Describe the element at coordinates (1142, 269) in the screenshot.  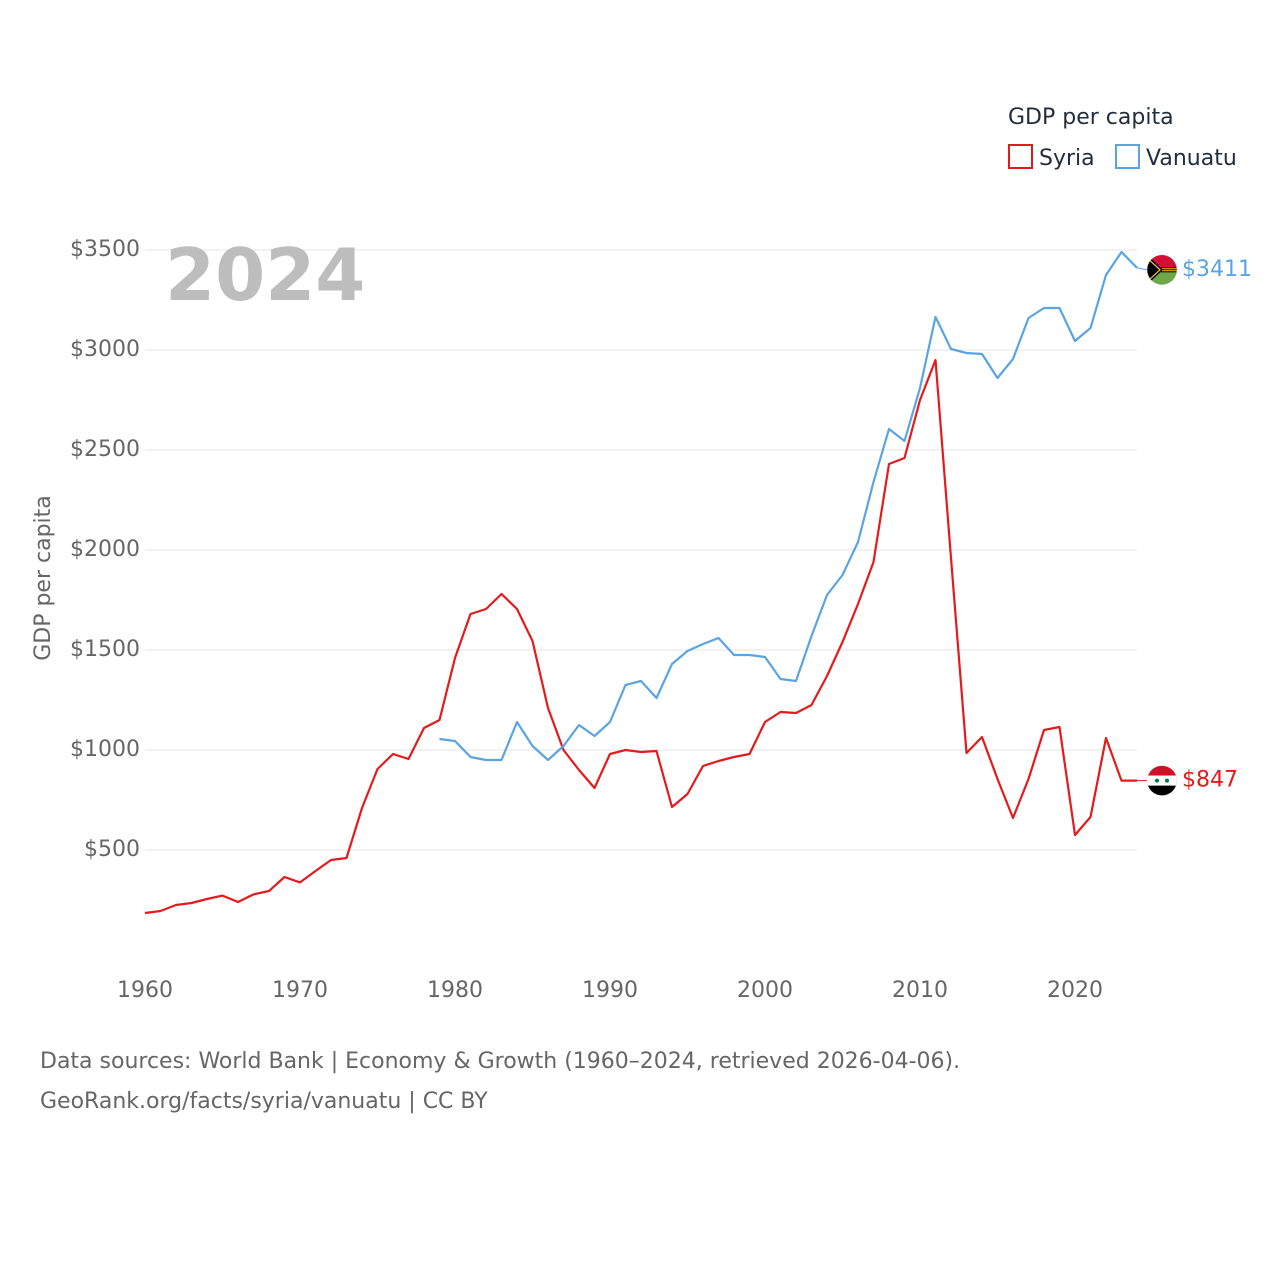
I see `end-connector` at that location.